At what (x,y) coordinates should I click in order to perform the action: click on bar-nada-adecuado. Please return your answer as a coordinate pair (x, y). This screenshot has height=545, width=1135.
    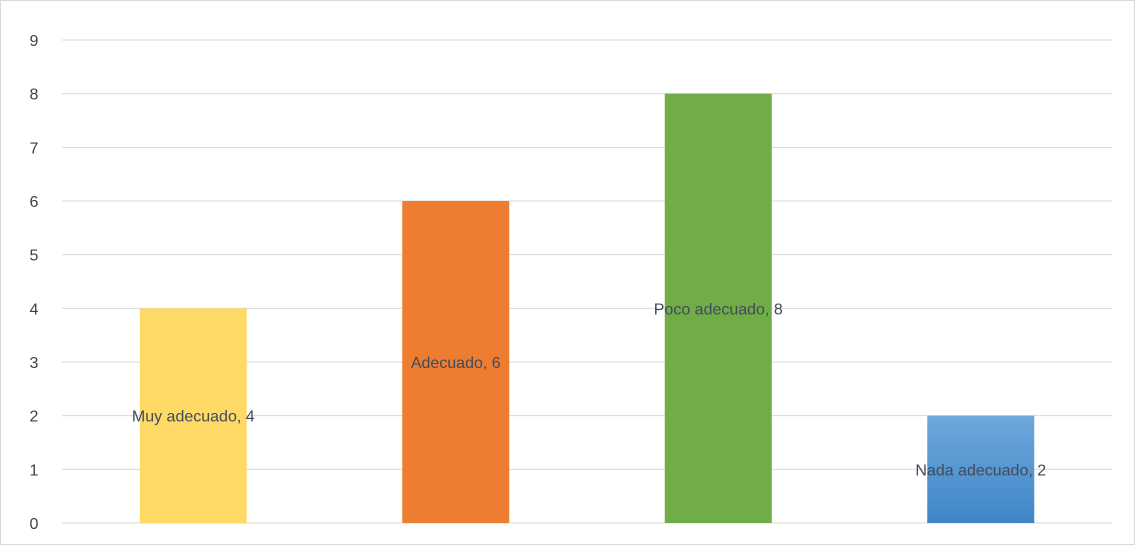
    Looking at the image, I should click on (981, 469).